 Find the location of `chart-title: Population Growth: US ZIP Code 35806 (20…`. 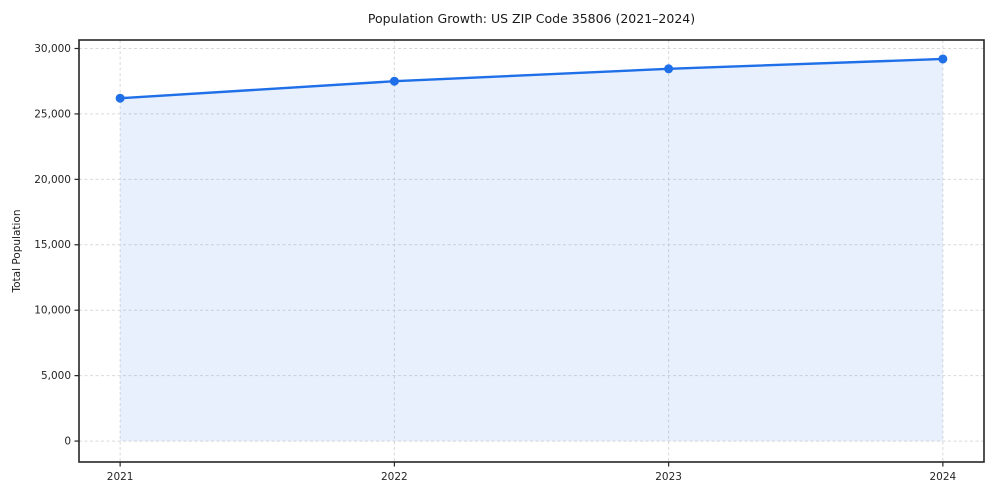

chart-title: Population Growth: US ZIP Code 35806 (20… is located at coordinates (531, 18).